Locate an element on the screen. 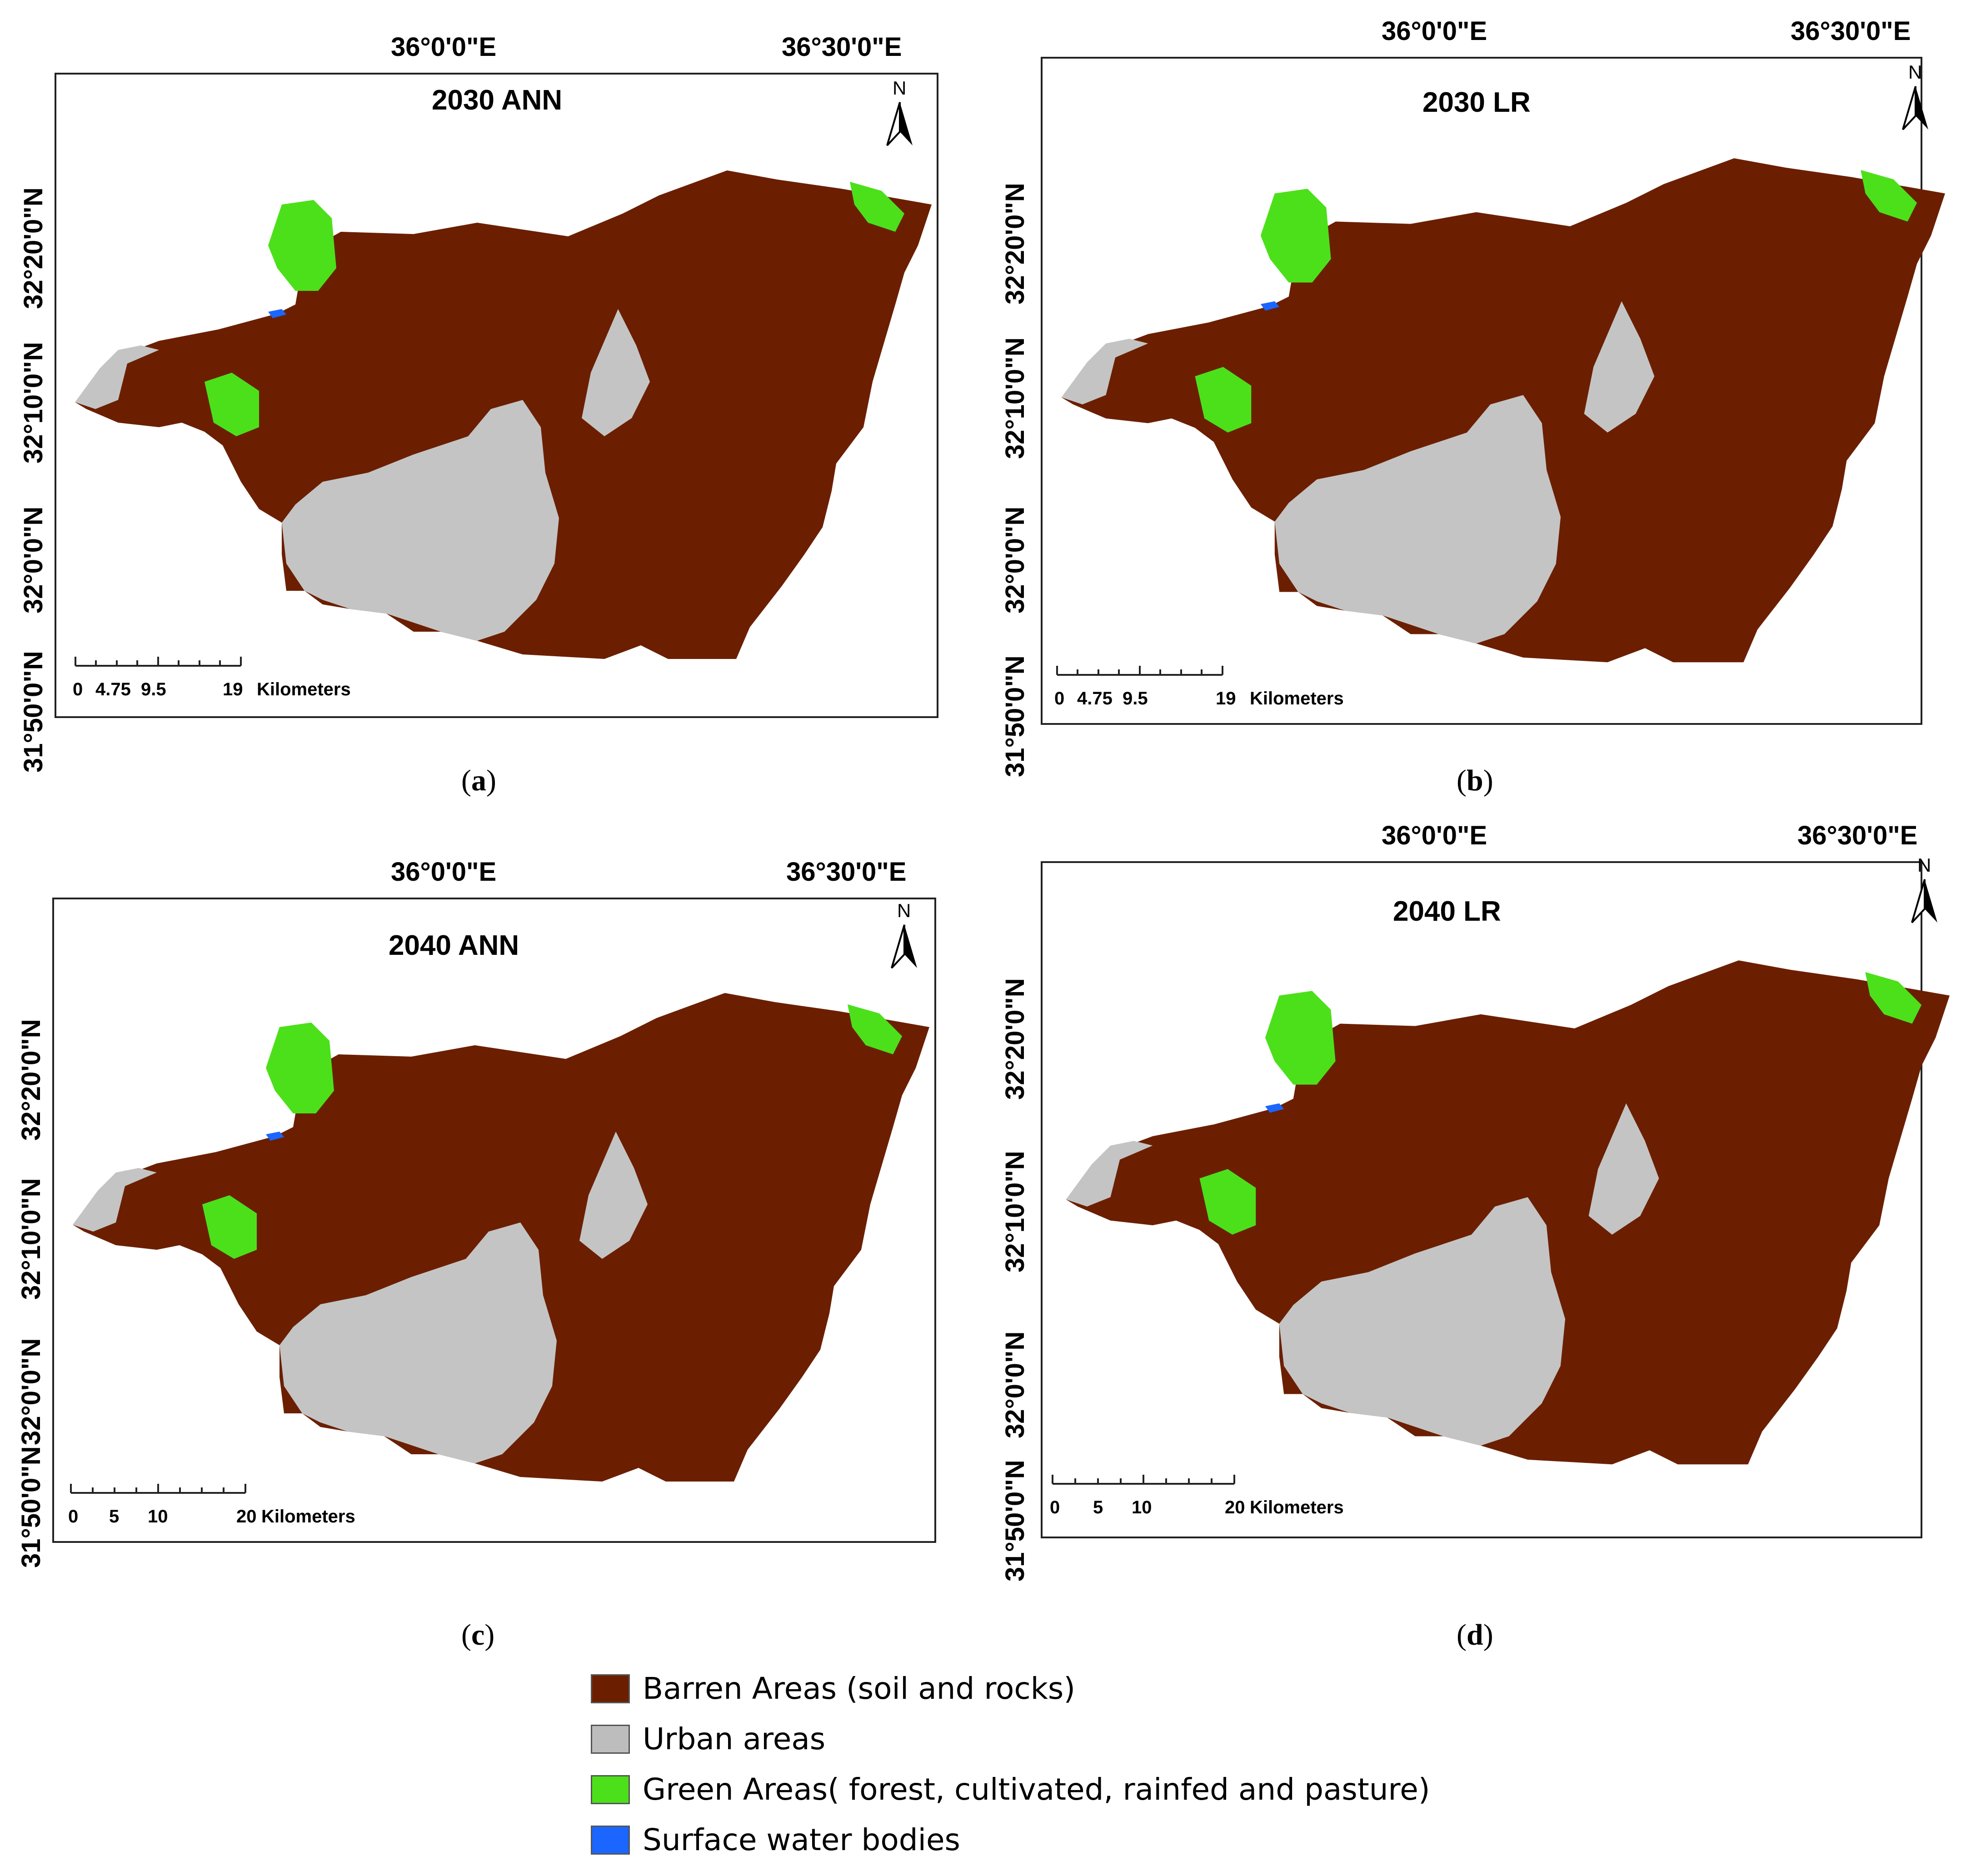 The height and width of the screenshot is (1876, 1976). legend-item-urban: Urban areas is located at coordinates (1010, 1739).